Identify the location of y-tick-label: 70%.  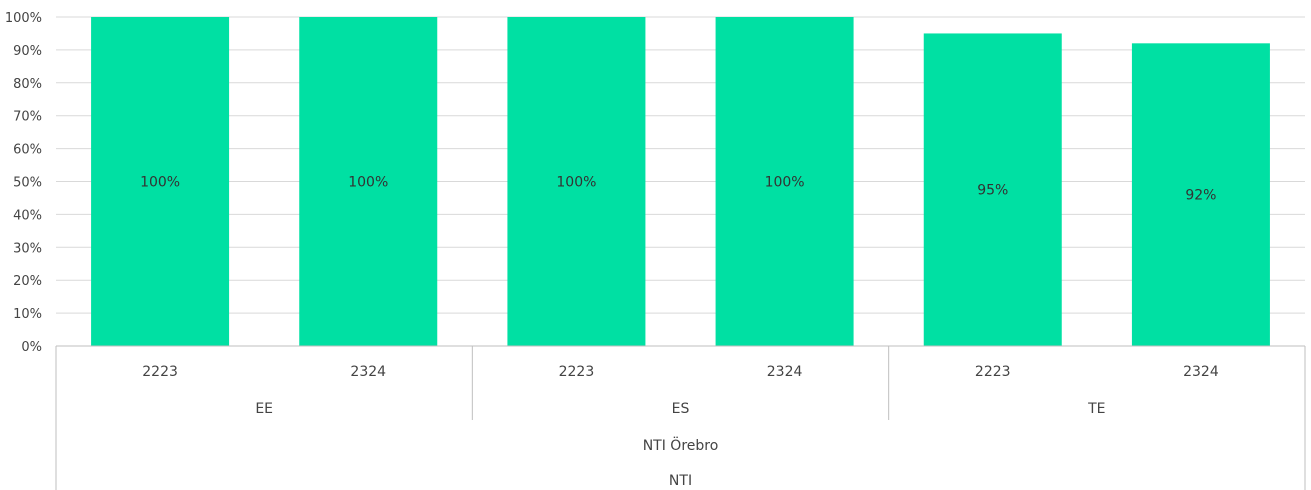
(27, 117).